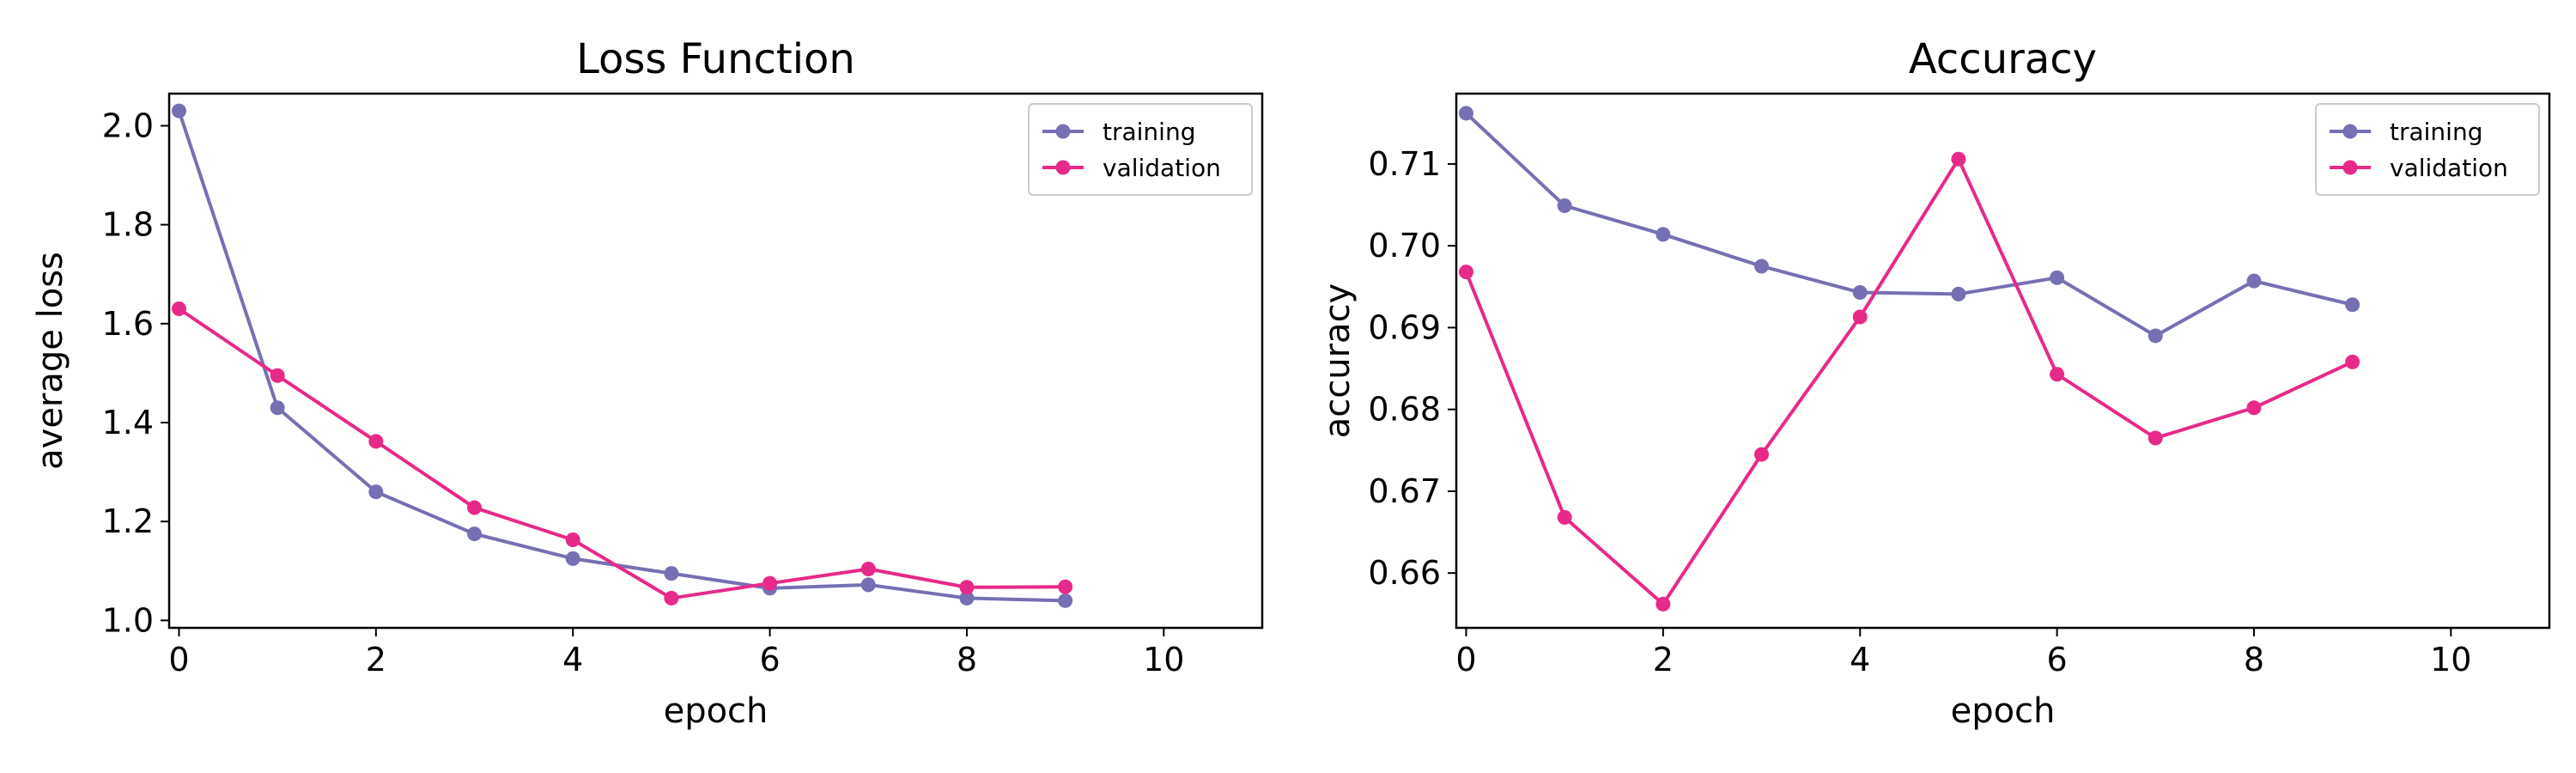  Describe the element at coordinates (715, 59) in the screenshot. I see `chart-title: Loss Function` at that location.